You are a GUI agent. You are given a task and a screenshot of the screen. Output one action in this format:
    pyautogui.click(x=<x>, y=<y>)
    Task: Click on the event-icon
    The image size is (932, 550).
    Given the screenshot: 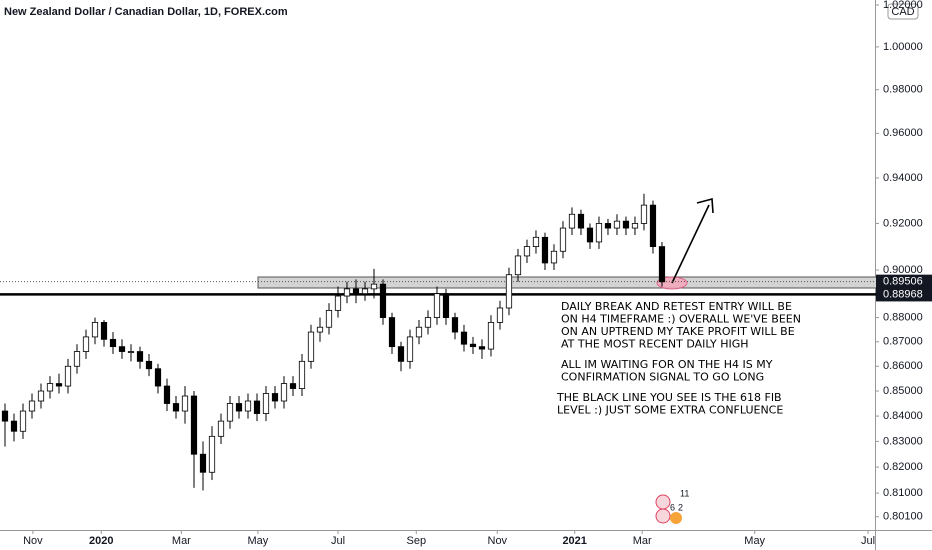 What is the action you would take?
    pyautogui.click(x=663, y=502)
    